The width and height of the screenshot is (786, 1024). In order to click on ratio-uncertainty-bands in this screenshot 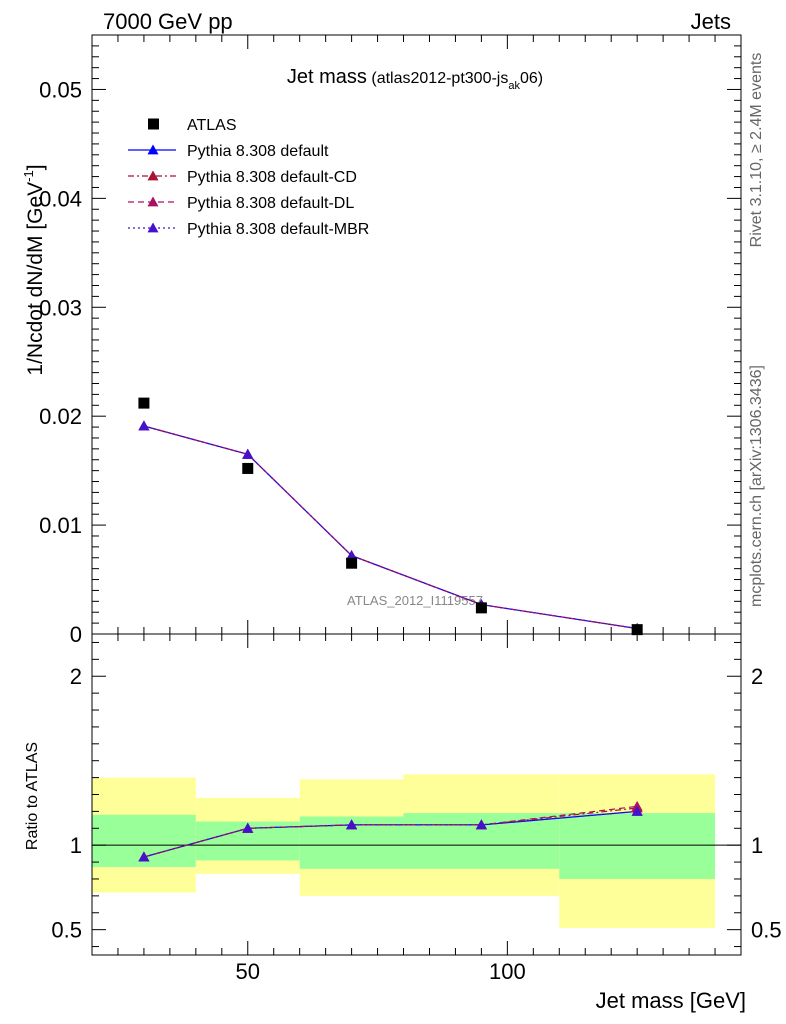, I will do `click(404, 851)`.